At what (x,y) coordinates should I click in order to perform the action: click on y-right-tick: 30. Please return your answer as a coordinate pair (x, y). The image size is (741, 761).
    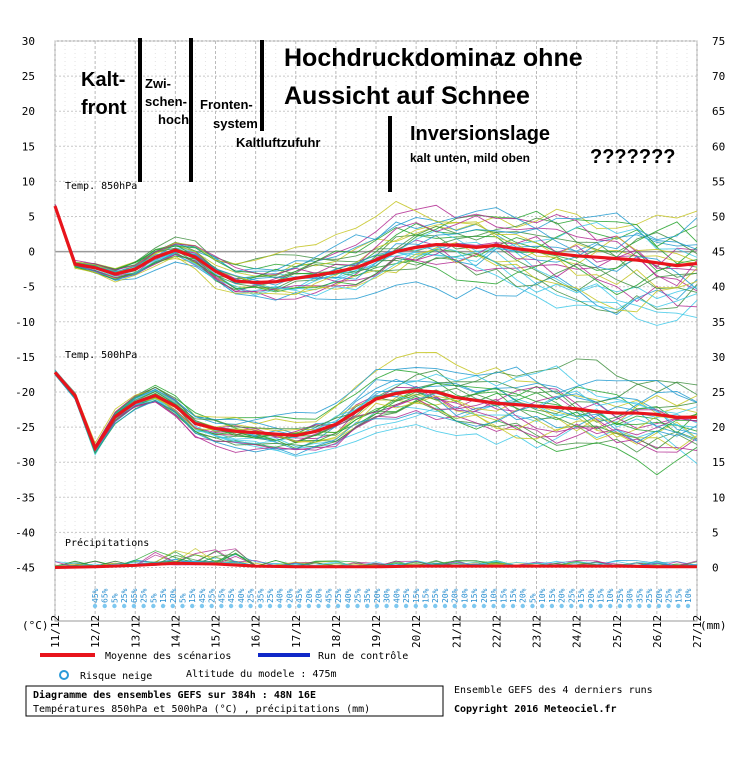
    Looking at the image, I should click on (718, 357).